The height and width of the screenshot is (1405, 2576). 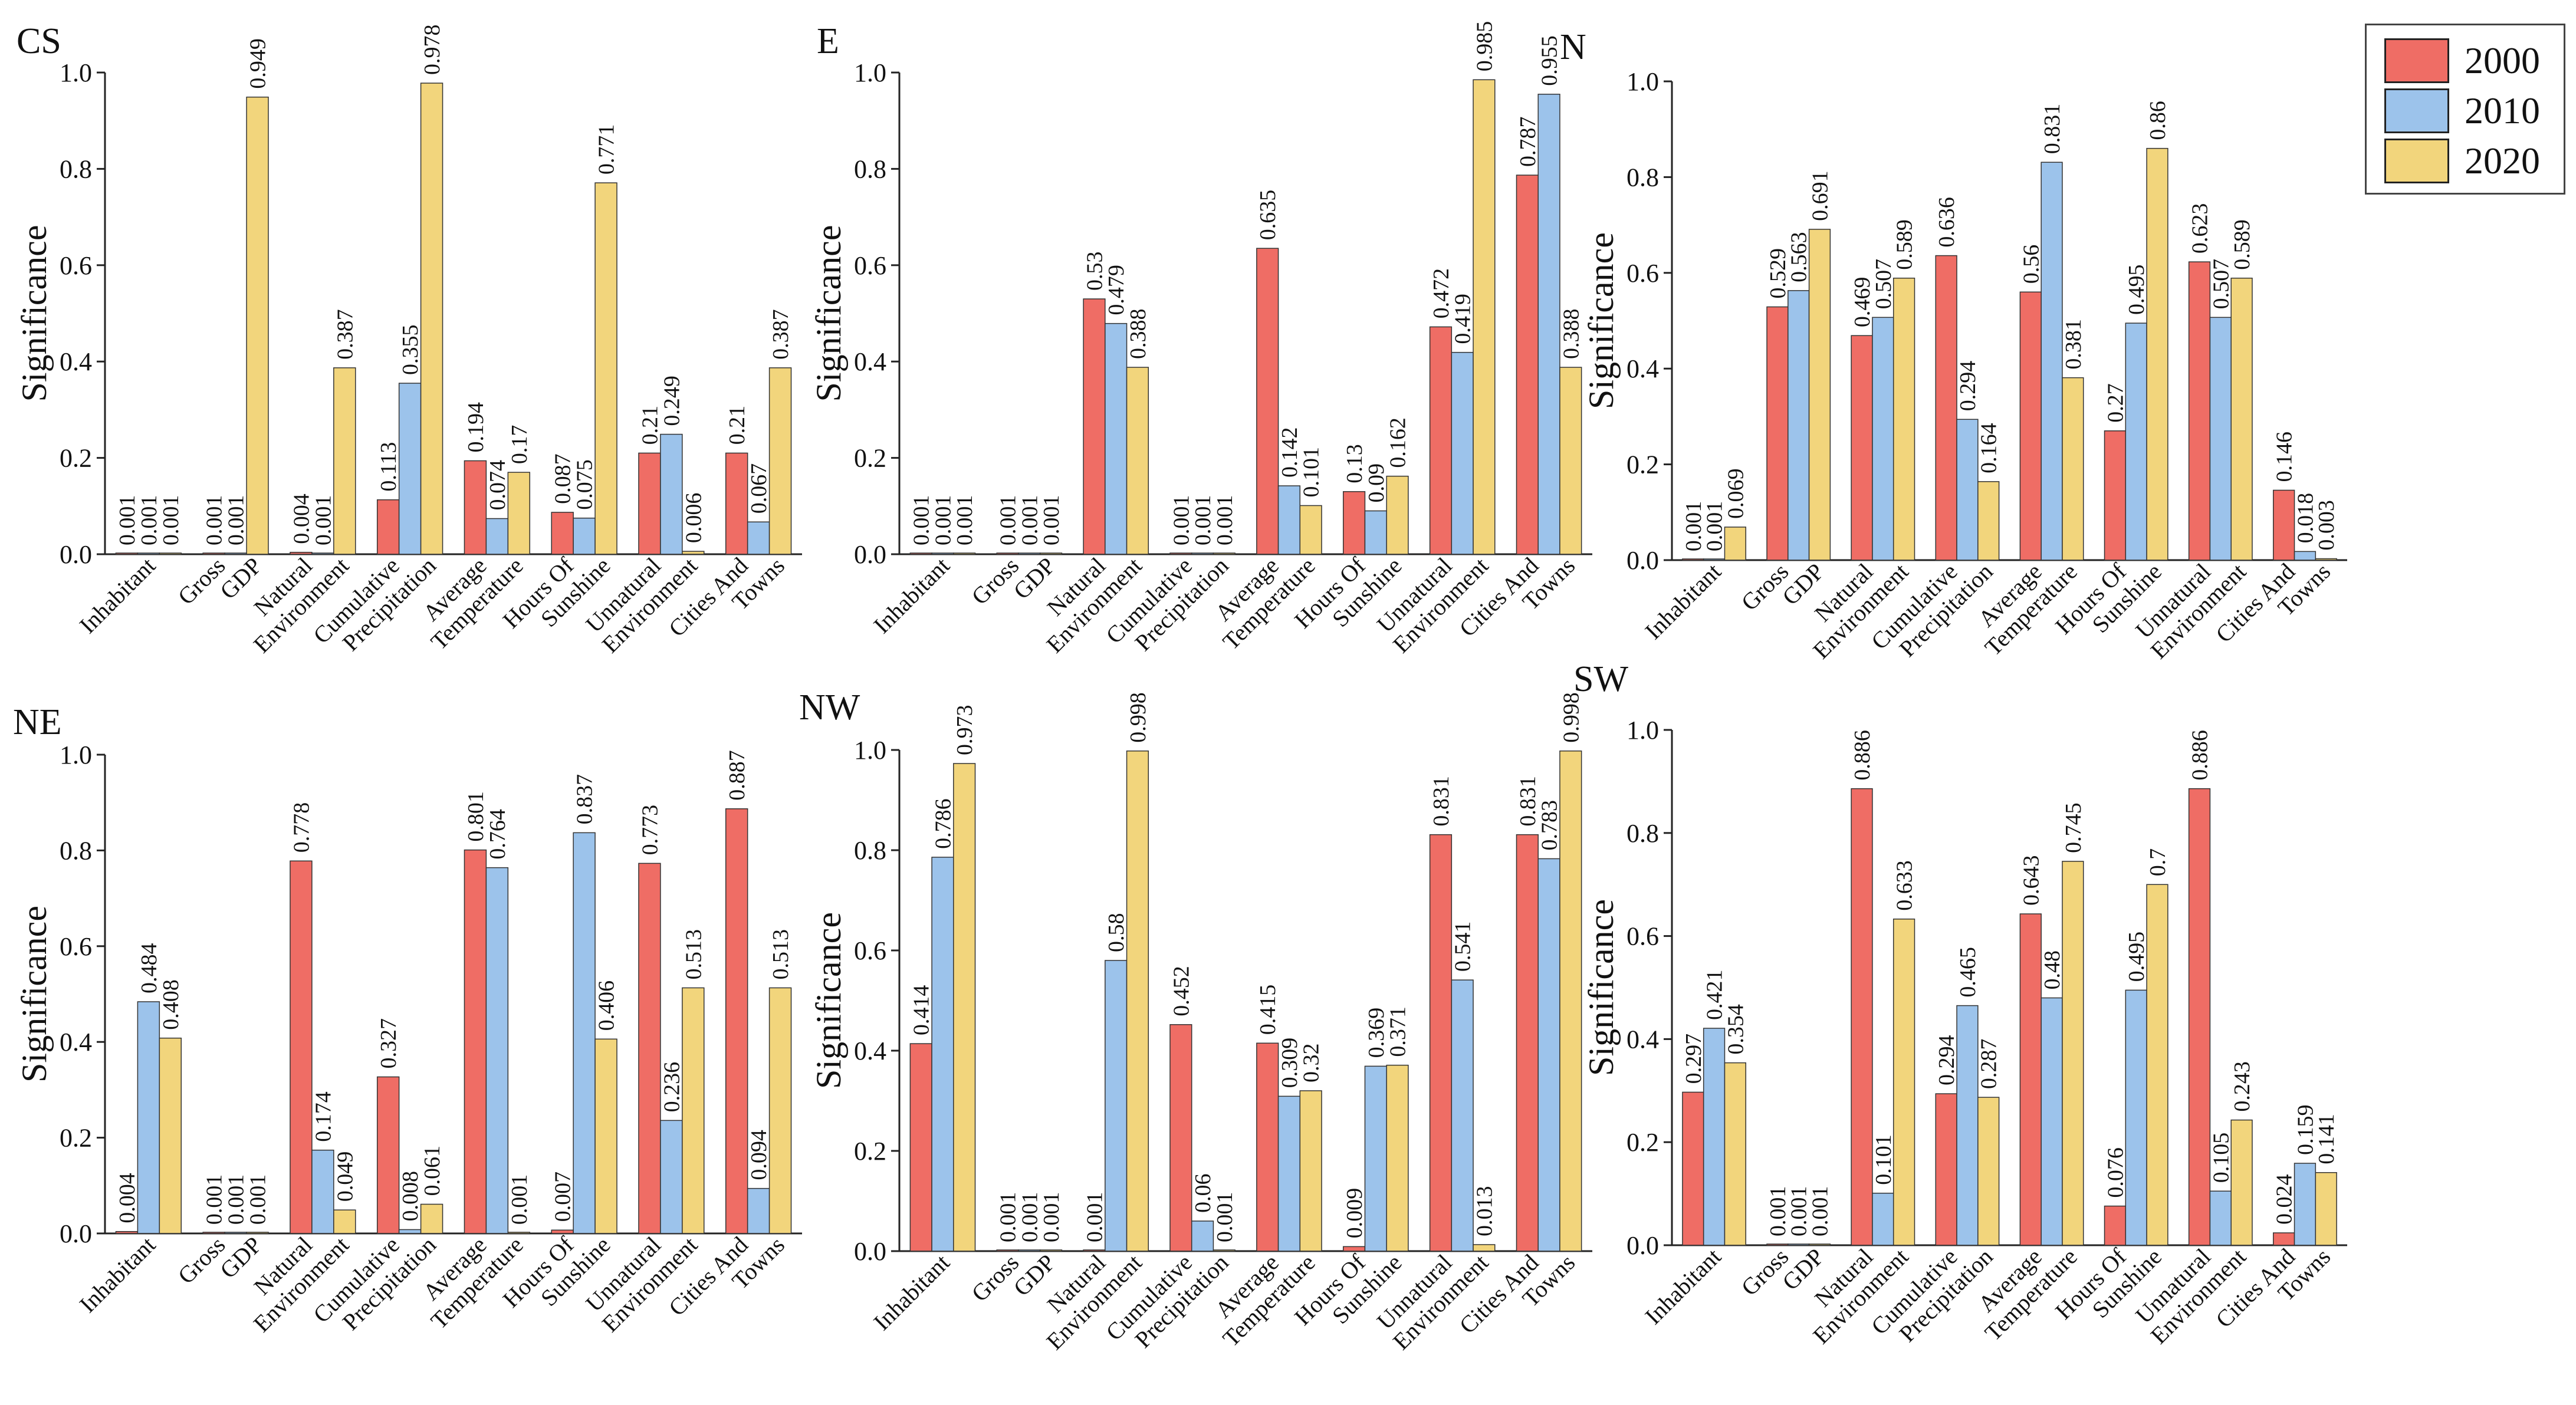 What do you see at coordinates (2136, 290) in the screenshot?
I see `data-label: 0.495` at bounding box center [2136, 290].